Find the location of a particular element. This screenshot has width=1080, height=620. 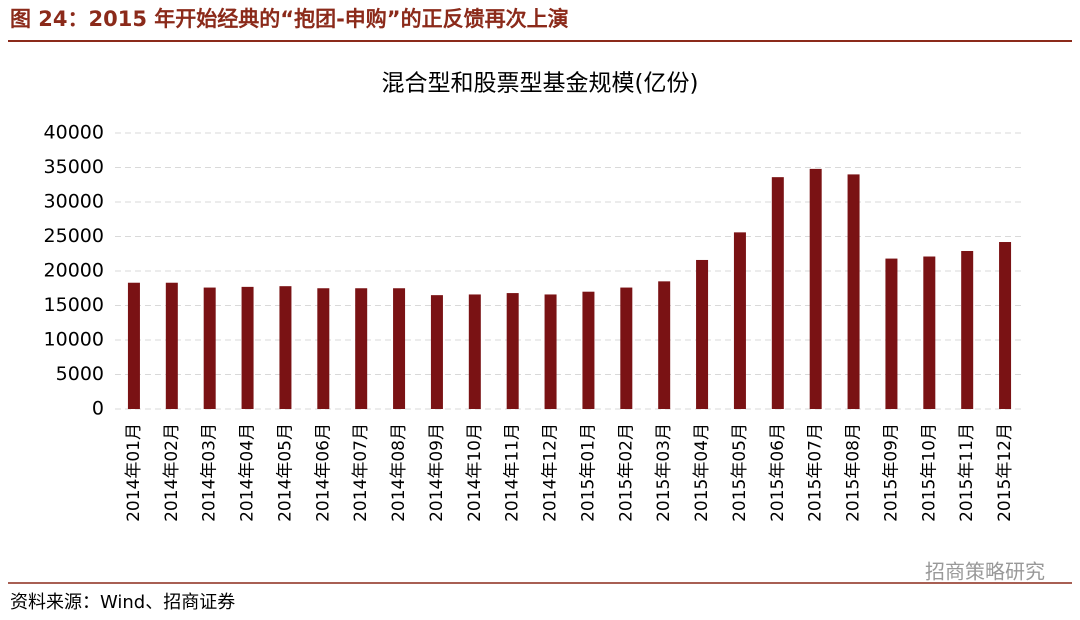

x-tick-label: 2014年08月 is located at coordinates (399, 472).